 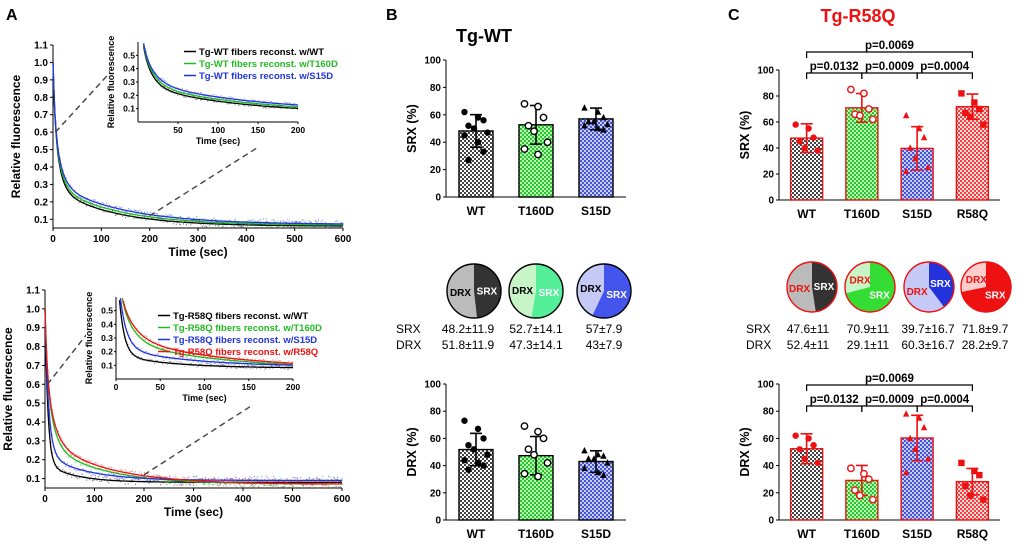 What do you see at coordinates (928, 345) in the screenshot?
I see `table-c-drx-s15d: 60.3±16.7` at bounding box center [928, 345].